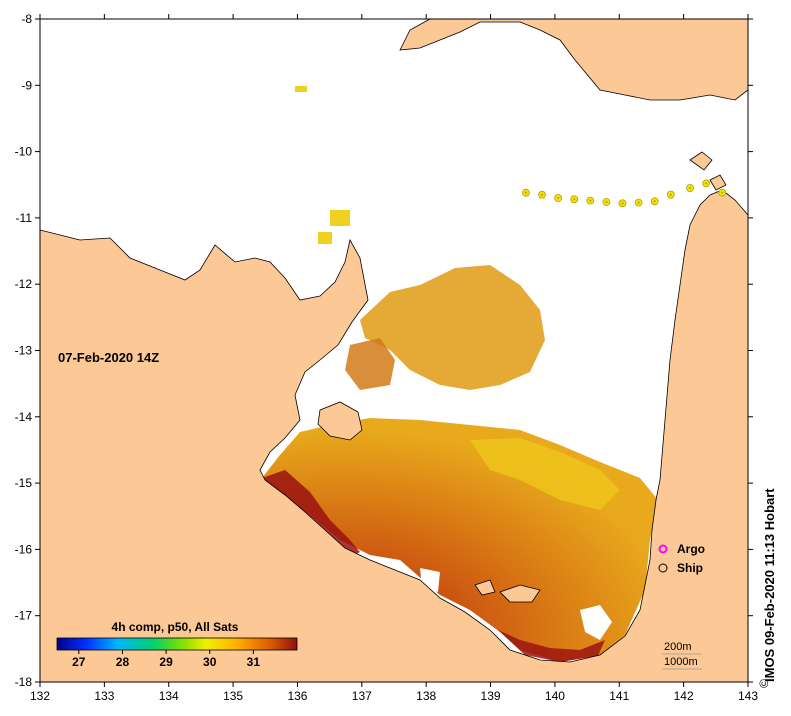 This screenshot has width=791, height=716. Describe the element at coordinates (690, 568) in the screenshot. I see `legend-ship-label: Ship` at that location.